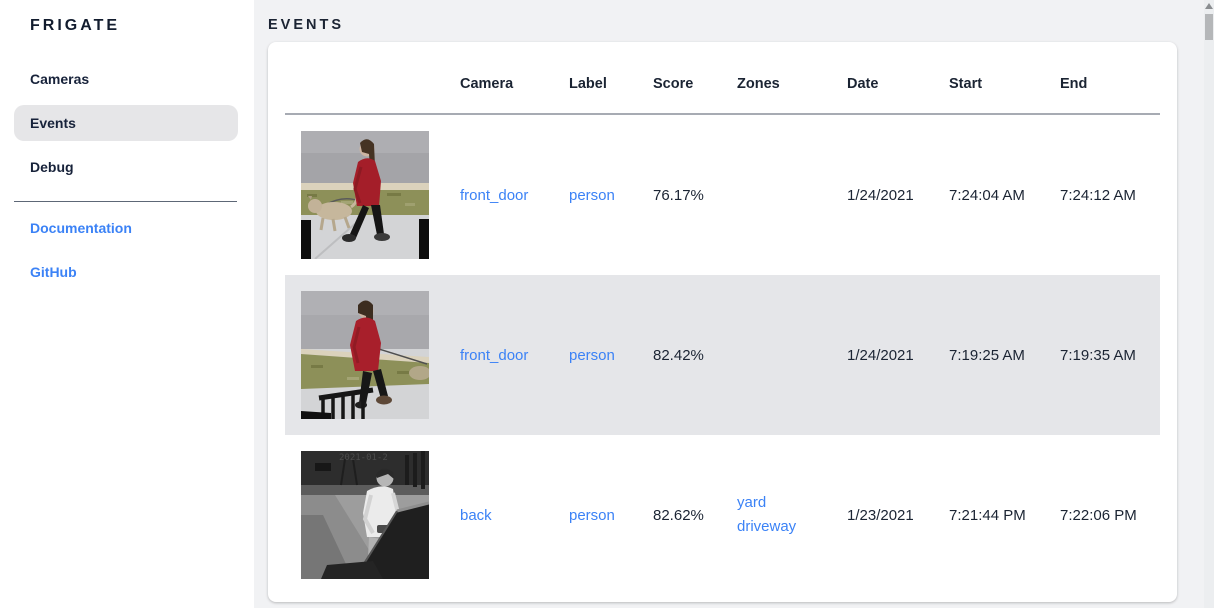 This screenshot has height=608, width=1214. What do you see at coordinates (1209, 6) in the screenshot?
I see `scrollbar-up-arrow-icon` at bounding box center [1209, 6].